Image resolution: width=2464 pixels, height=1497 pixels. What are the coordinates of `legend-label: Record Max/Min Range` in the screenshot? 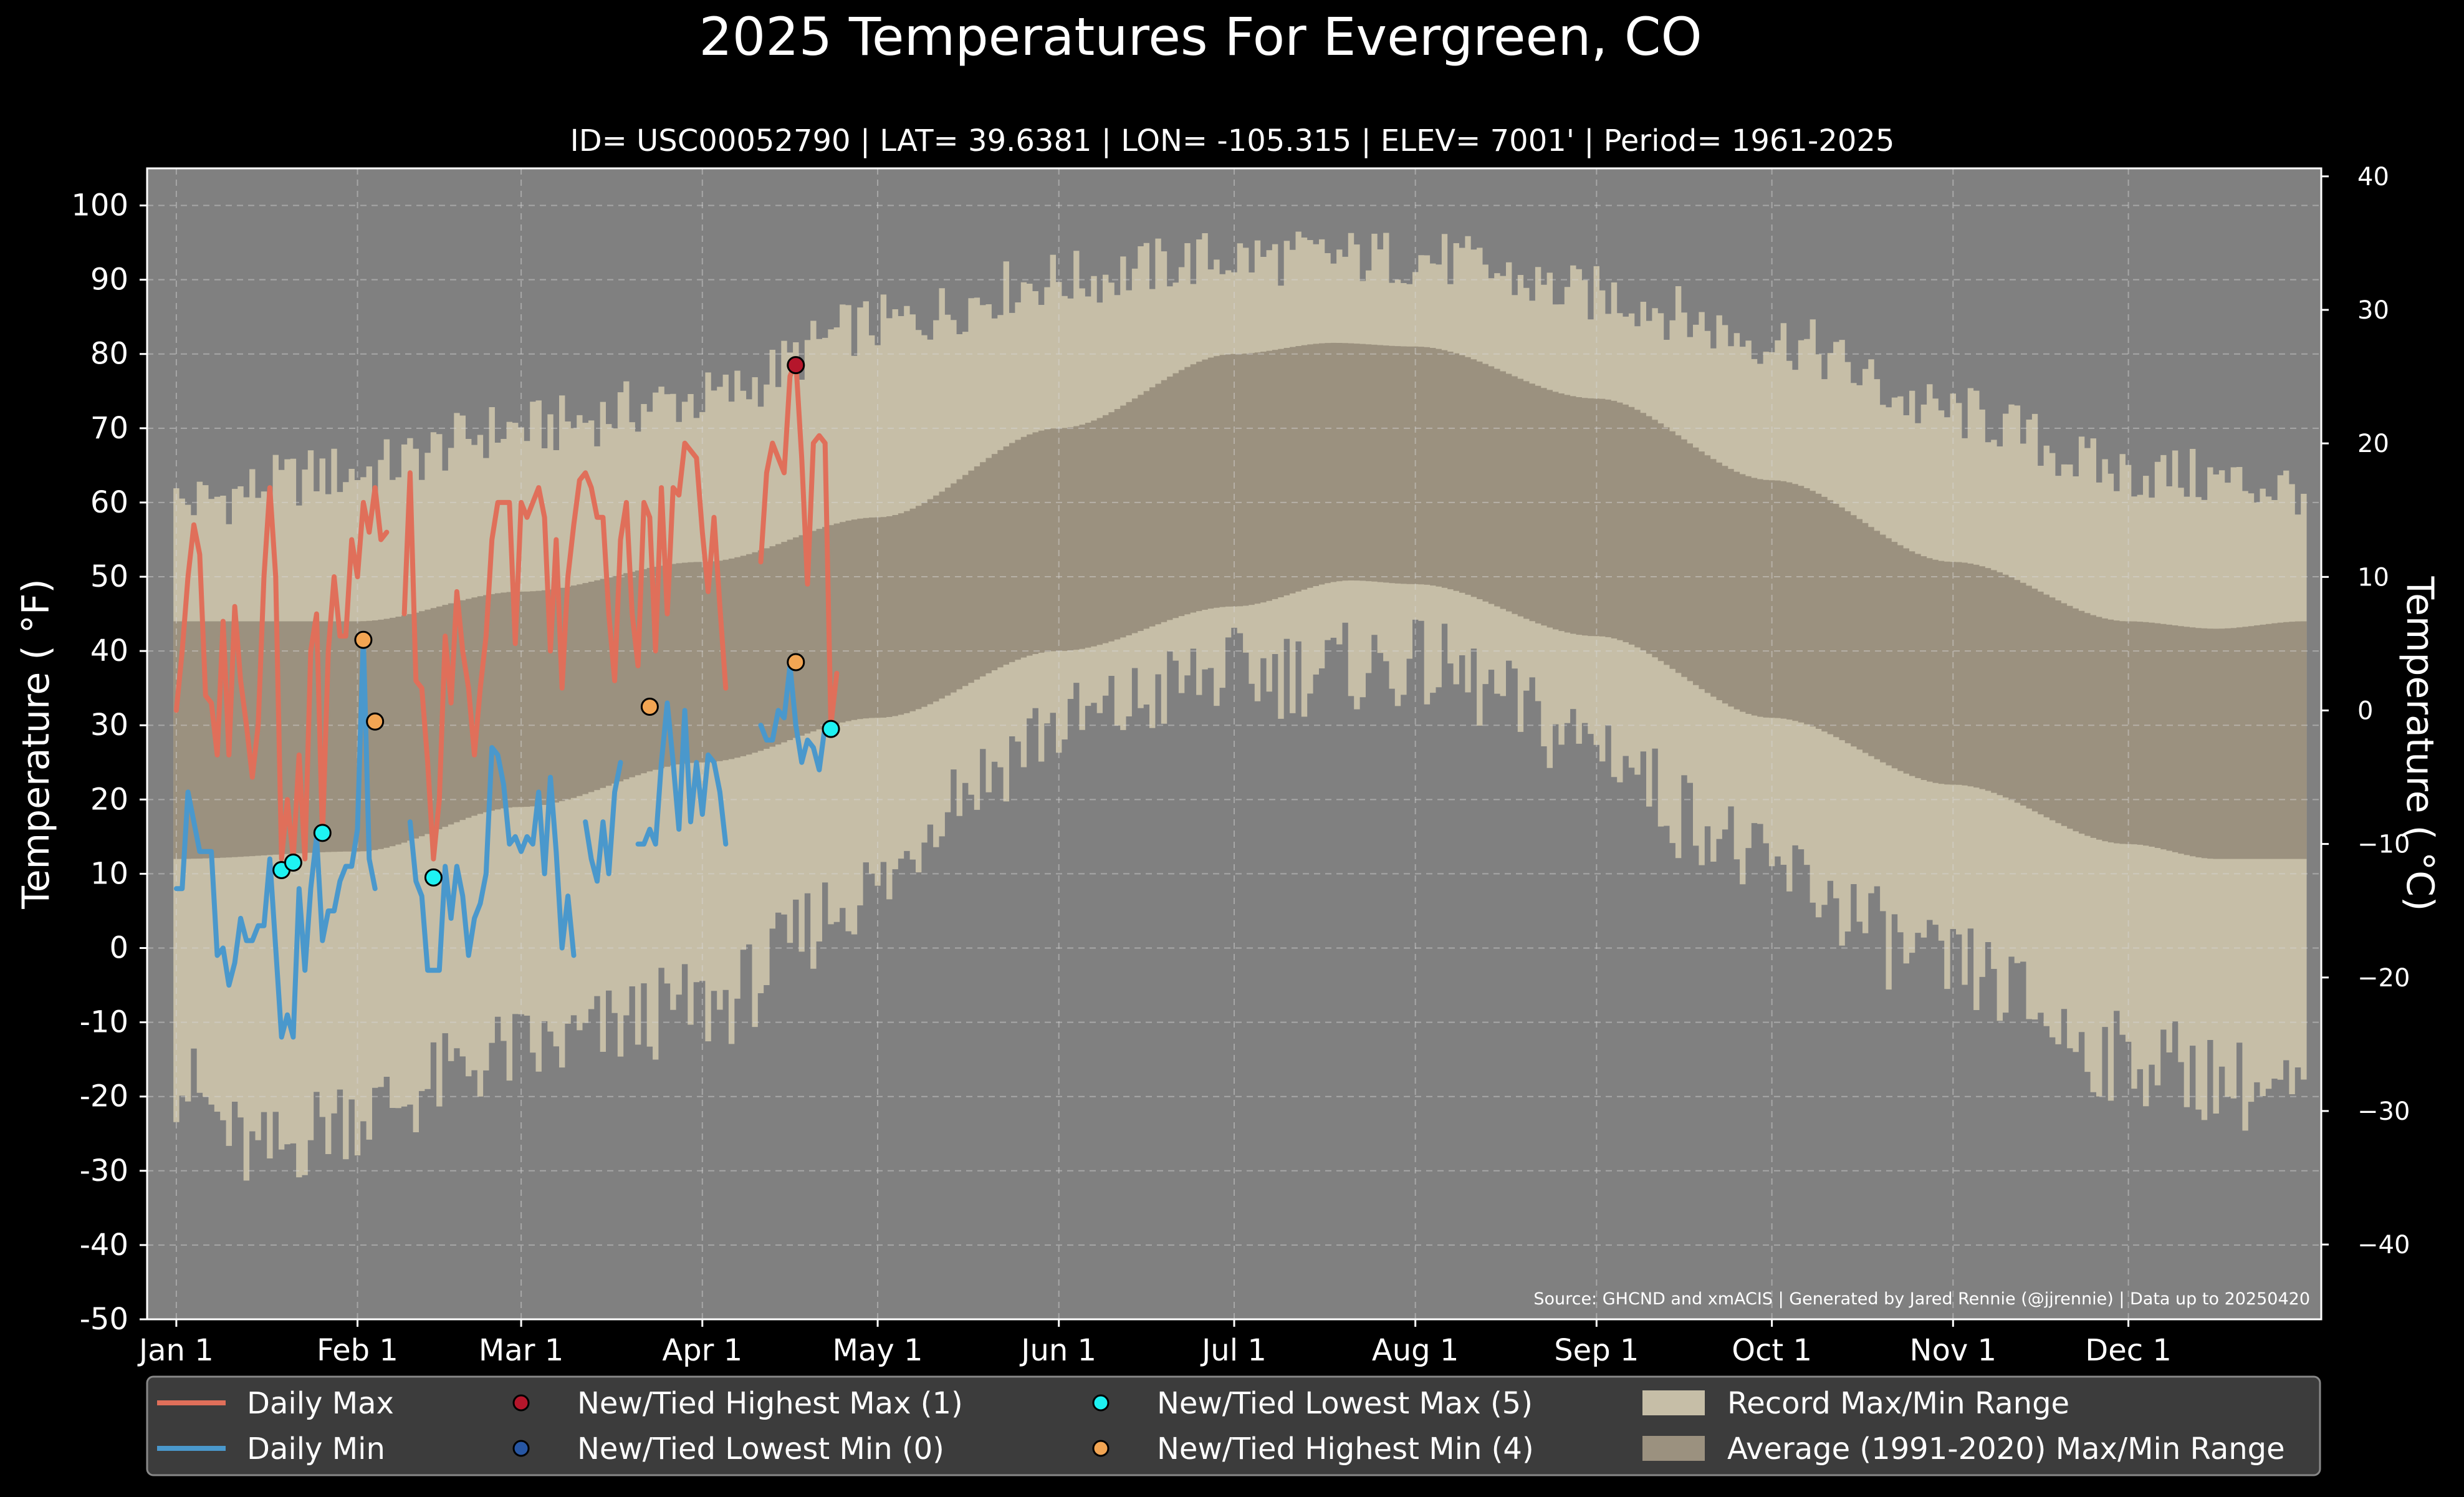 It's located at (1898, 1403).